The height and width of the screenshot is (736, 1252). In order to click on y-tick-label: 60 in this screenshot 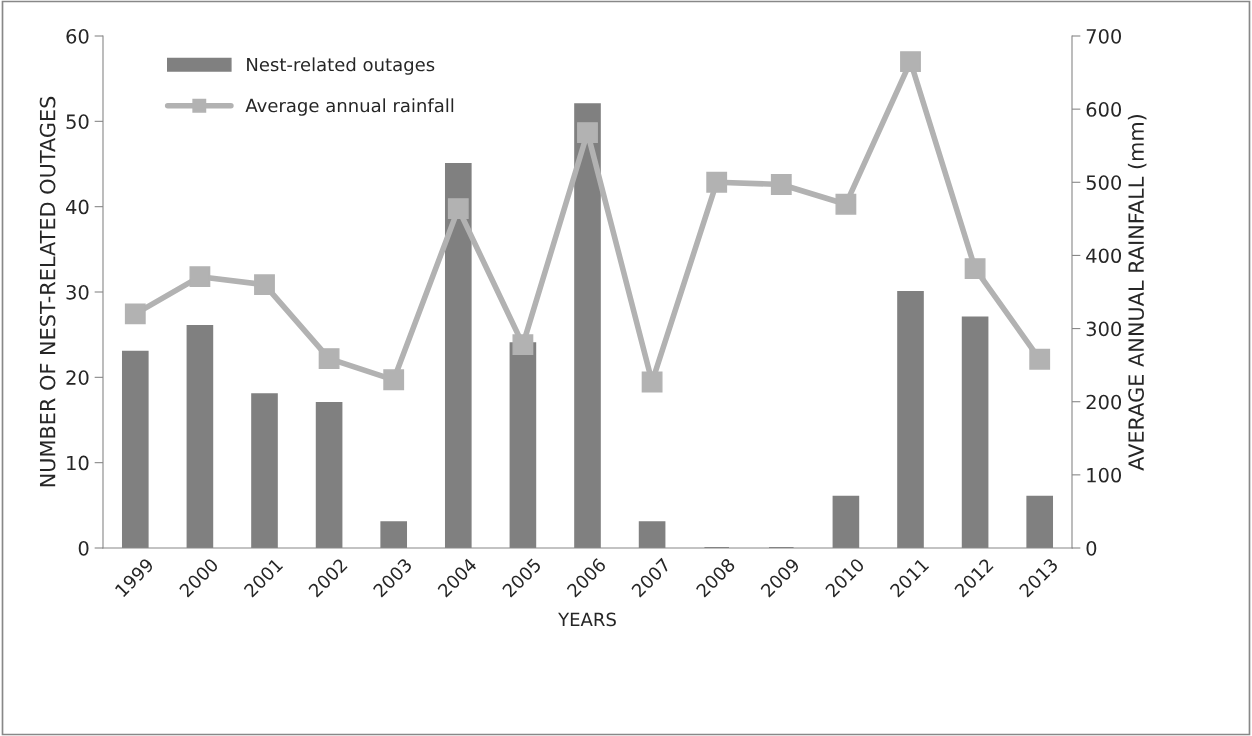, I will do `click(77, 36)`.